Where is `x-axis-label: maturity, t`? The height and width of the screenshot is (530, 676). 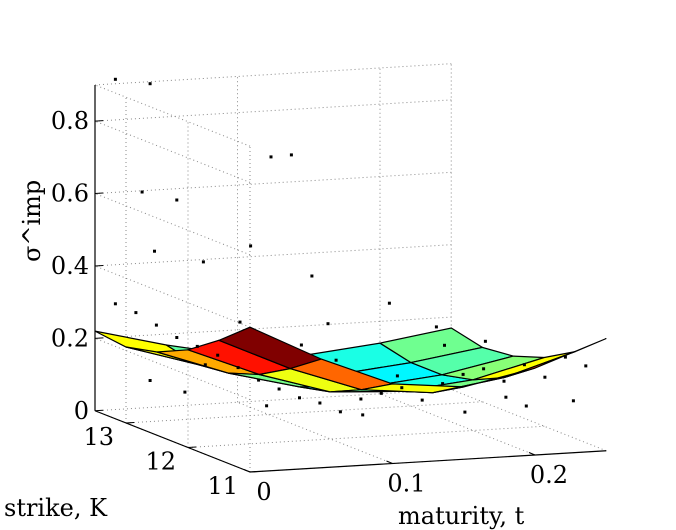
x-axis-label: maturity, t is located at coordinates (461, 516).